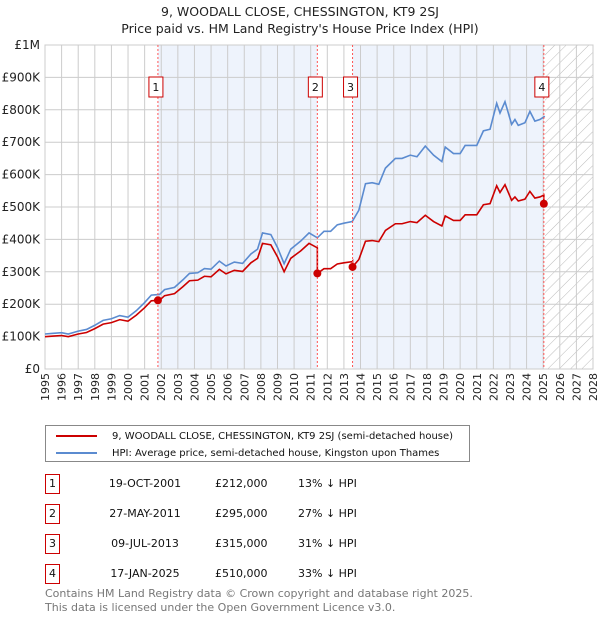 The image size is (600, 620). I want to click on x-tick-label: 2006, so click(228, 387).